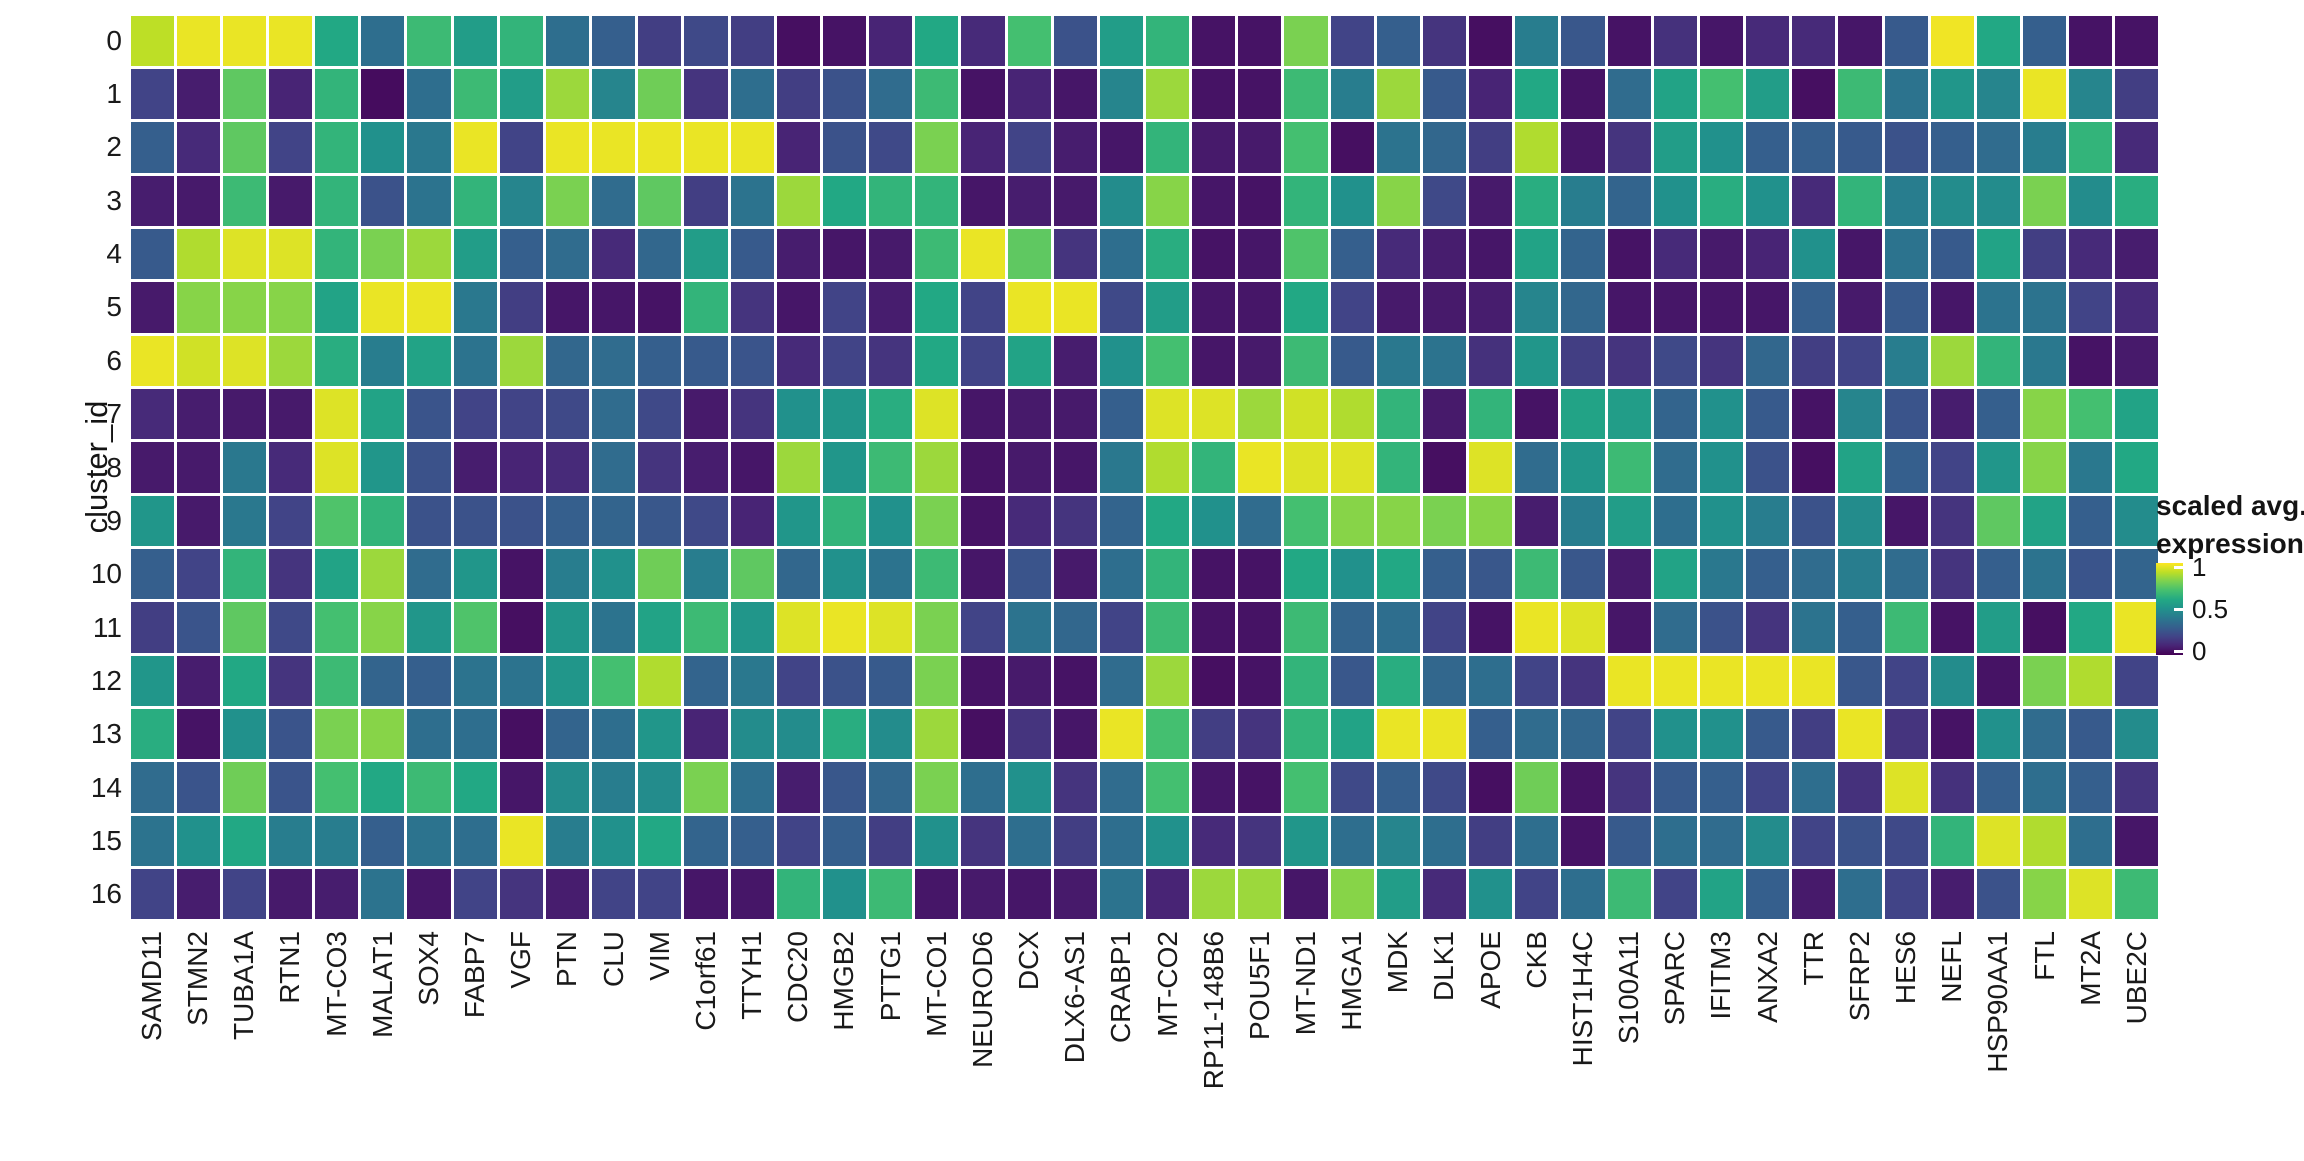 The image size is (2304, 1161). Describe the element at coordinates (106, 787) in the screenshot. I see `y-tick-label: 14` at that location.